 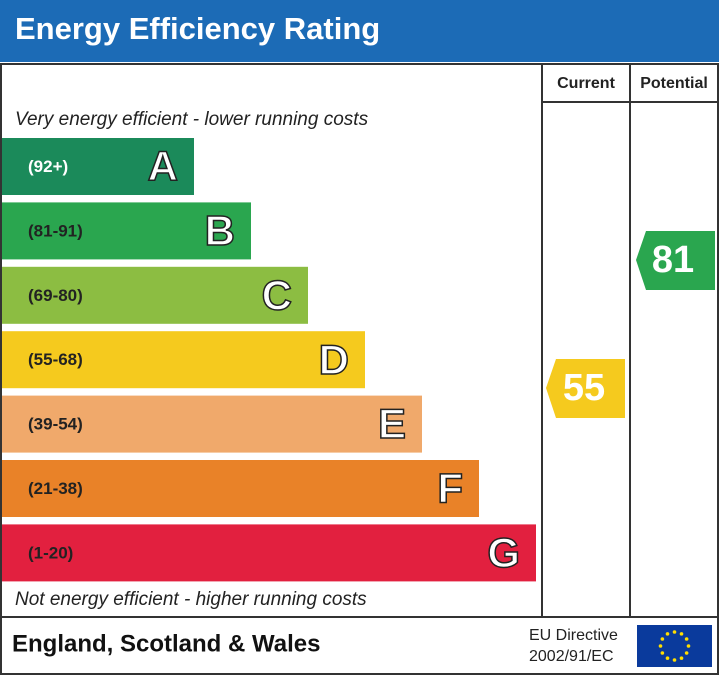 I want to click on band-range: (1-20), so click(x=50, y=552).